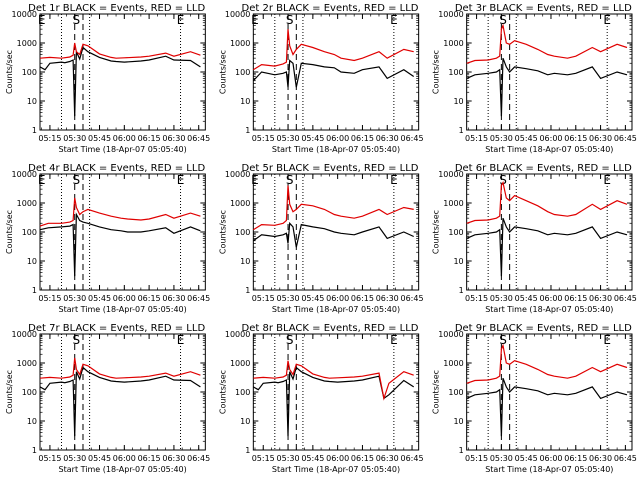  I want to click on panel-title: Det 3r BLACK = Events, RED = LLD, so click(543, 8).